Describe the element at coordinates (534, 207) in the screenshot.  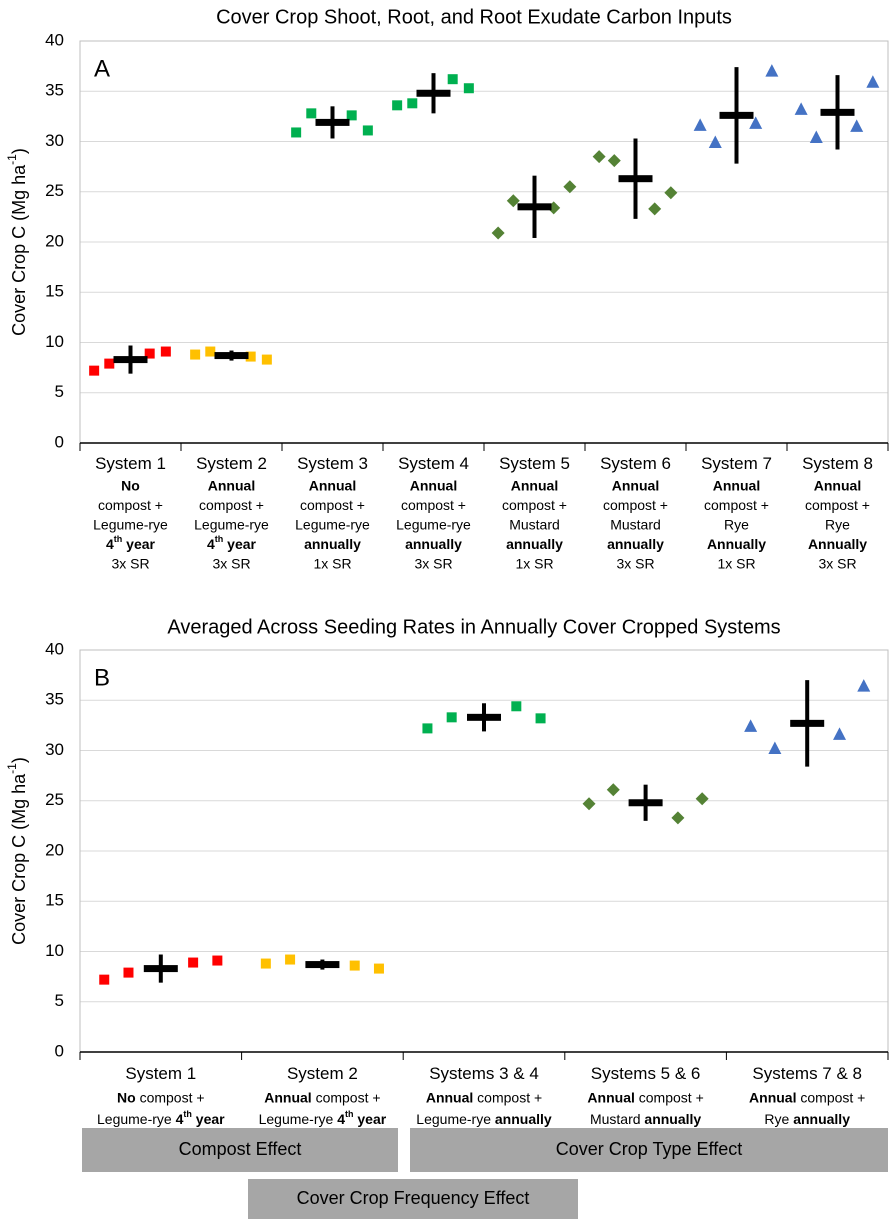
I see `mean-bar` at that location.